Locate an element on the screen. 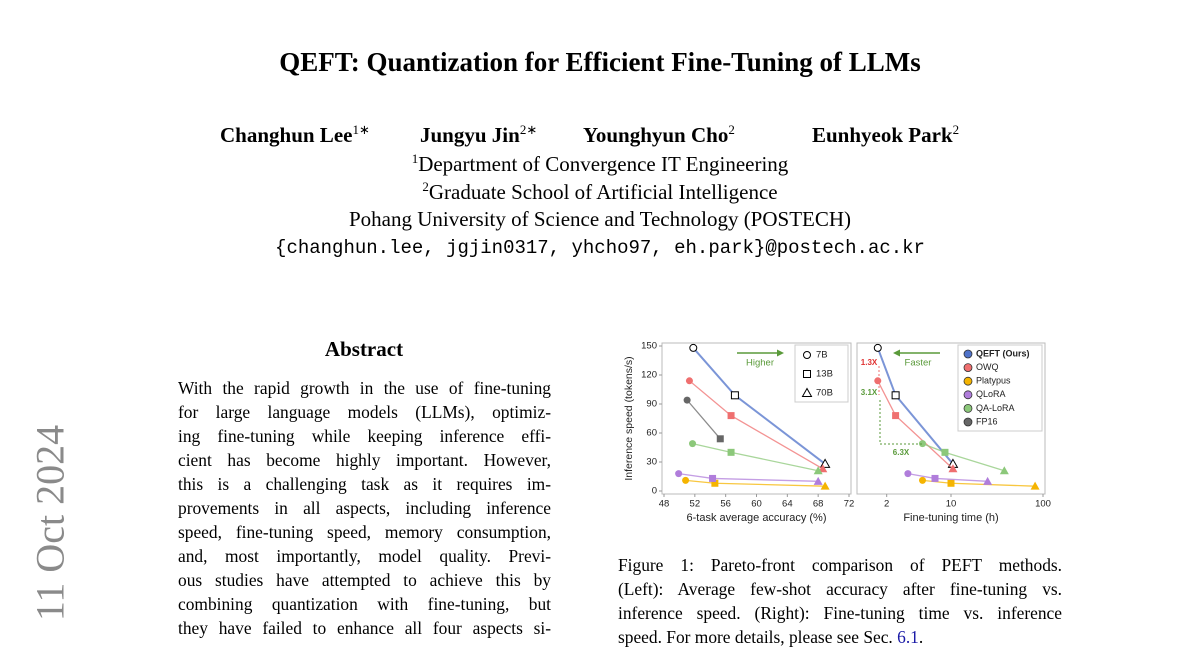 Image resolution: width=1200 pixels, height=649 pixels. legend-label: OWQ is located at coordinates (987, 367).